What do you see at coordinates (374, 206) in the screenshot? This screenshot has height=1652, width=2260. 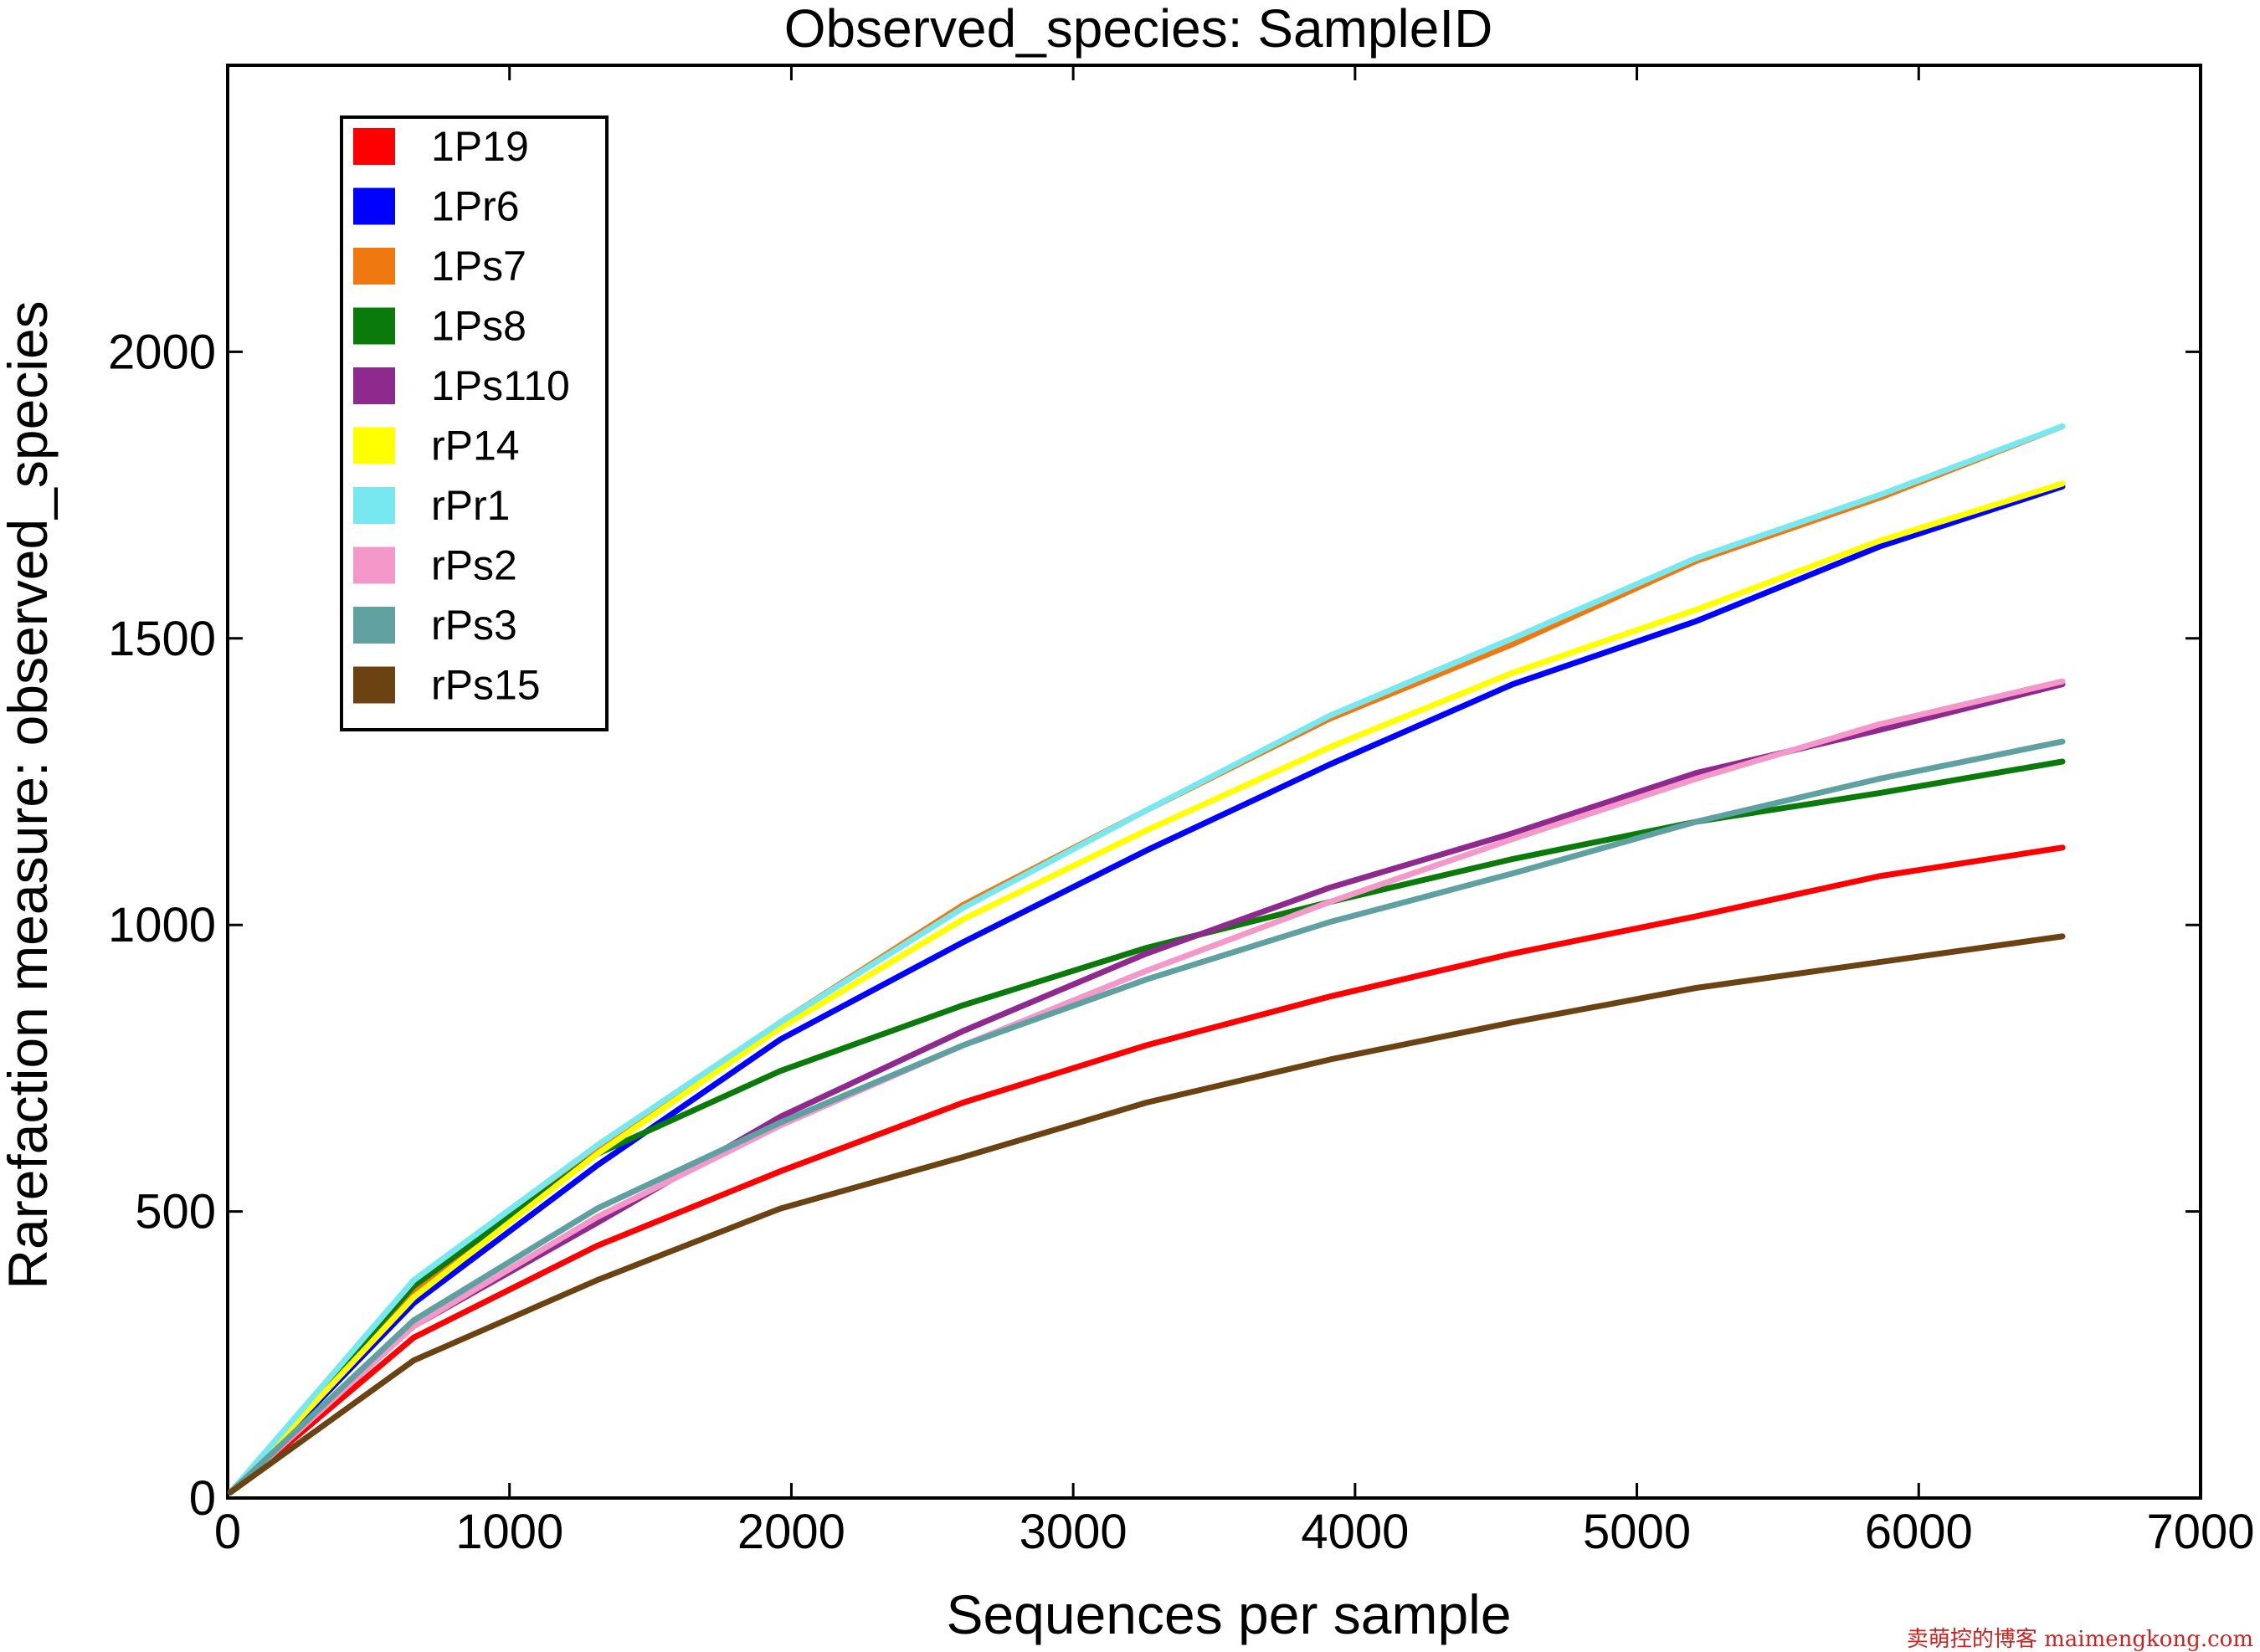 I see `legend-swatch-1pr6` at bounding box center [374, 206].